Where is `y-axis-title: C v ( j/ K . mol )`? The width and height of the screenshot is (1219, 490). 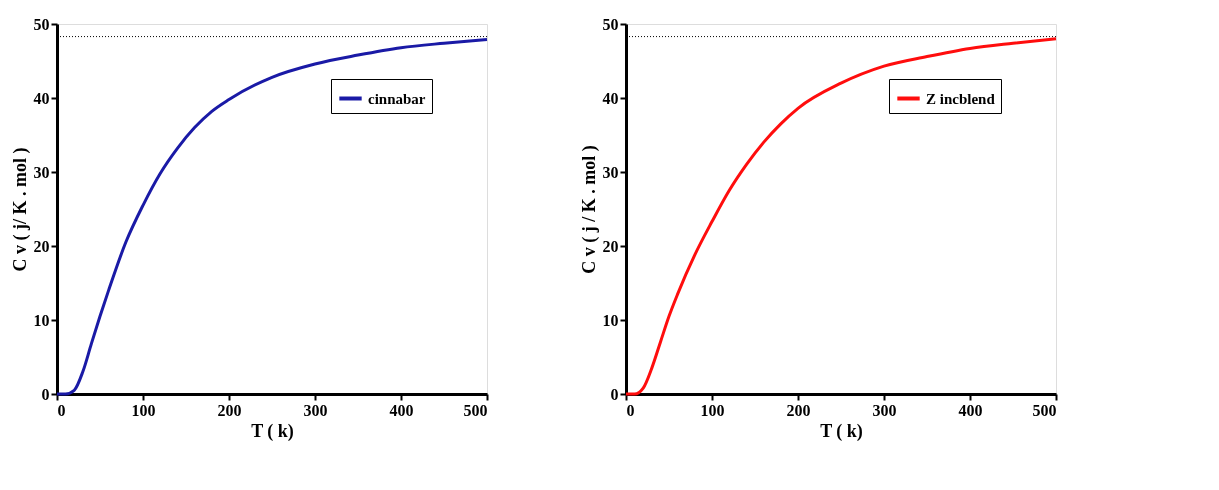
y-axis-title: C v ( j/ K . mol ) is located at coordinates (20, 209).